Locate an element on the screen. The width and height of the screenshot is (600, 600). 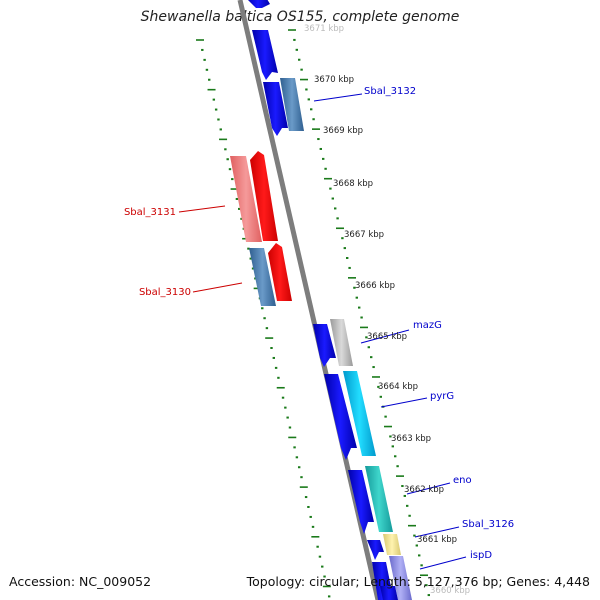
ruler-label: 3664 kbp is located at coordinates (398, 387).